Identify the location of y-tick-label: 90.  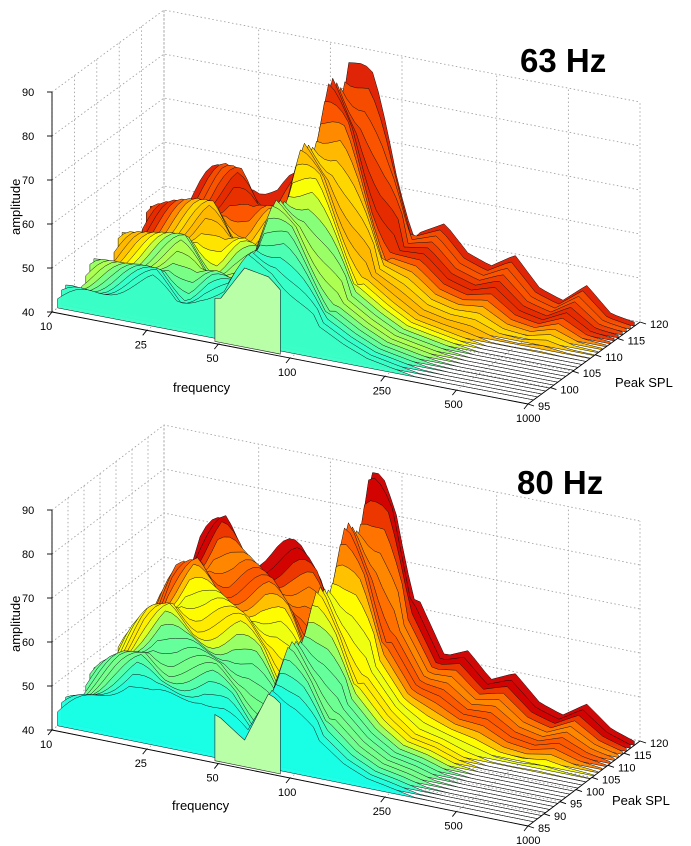
(560, 817).